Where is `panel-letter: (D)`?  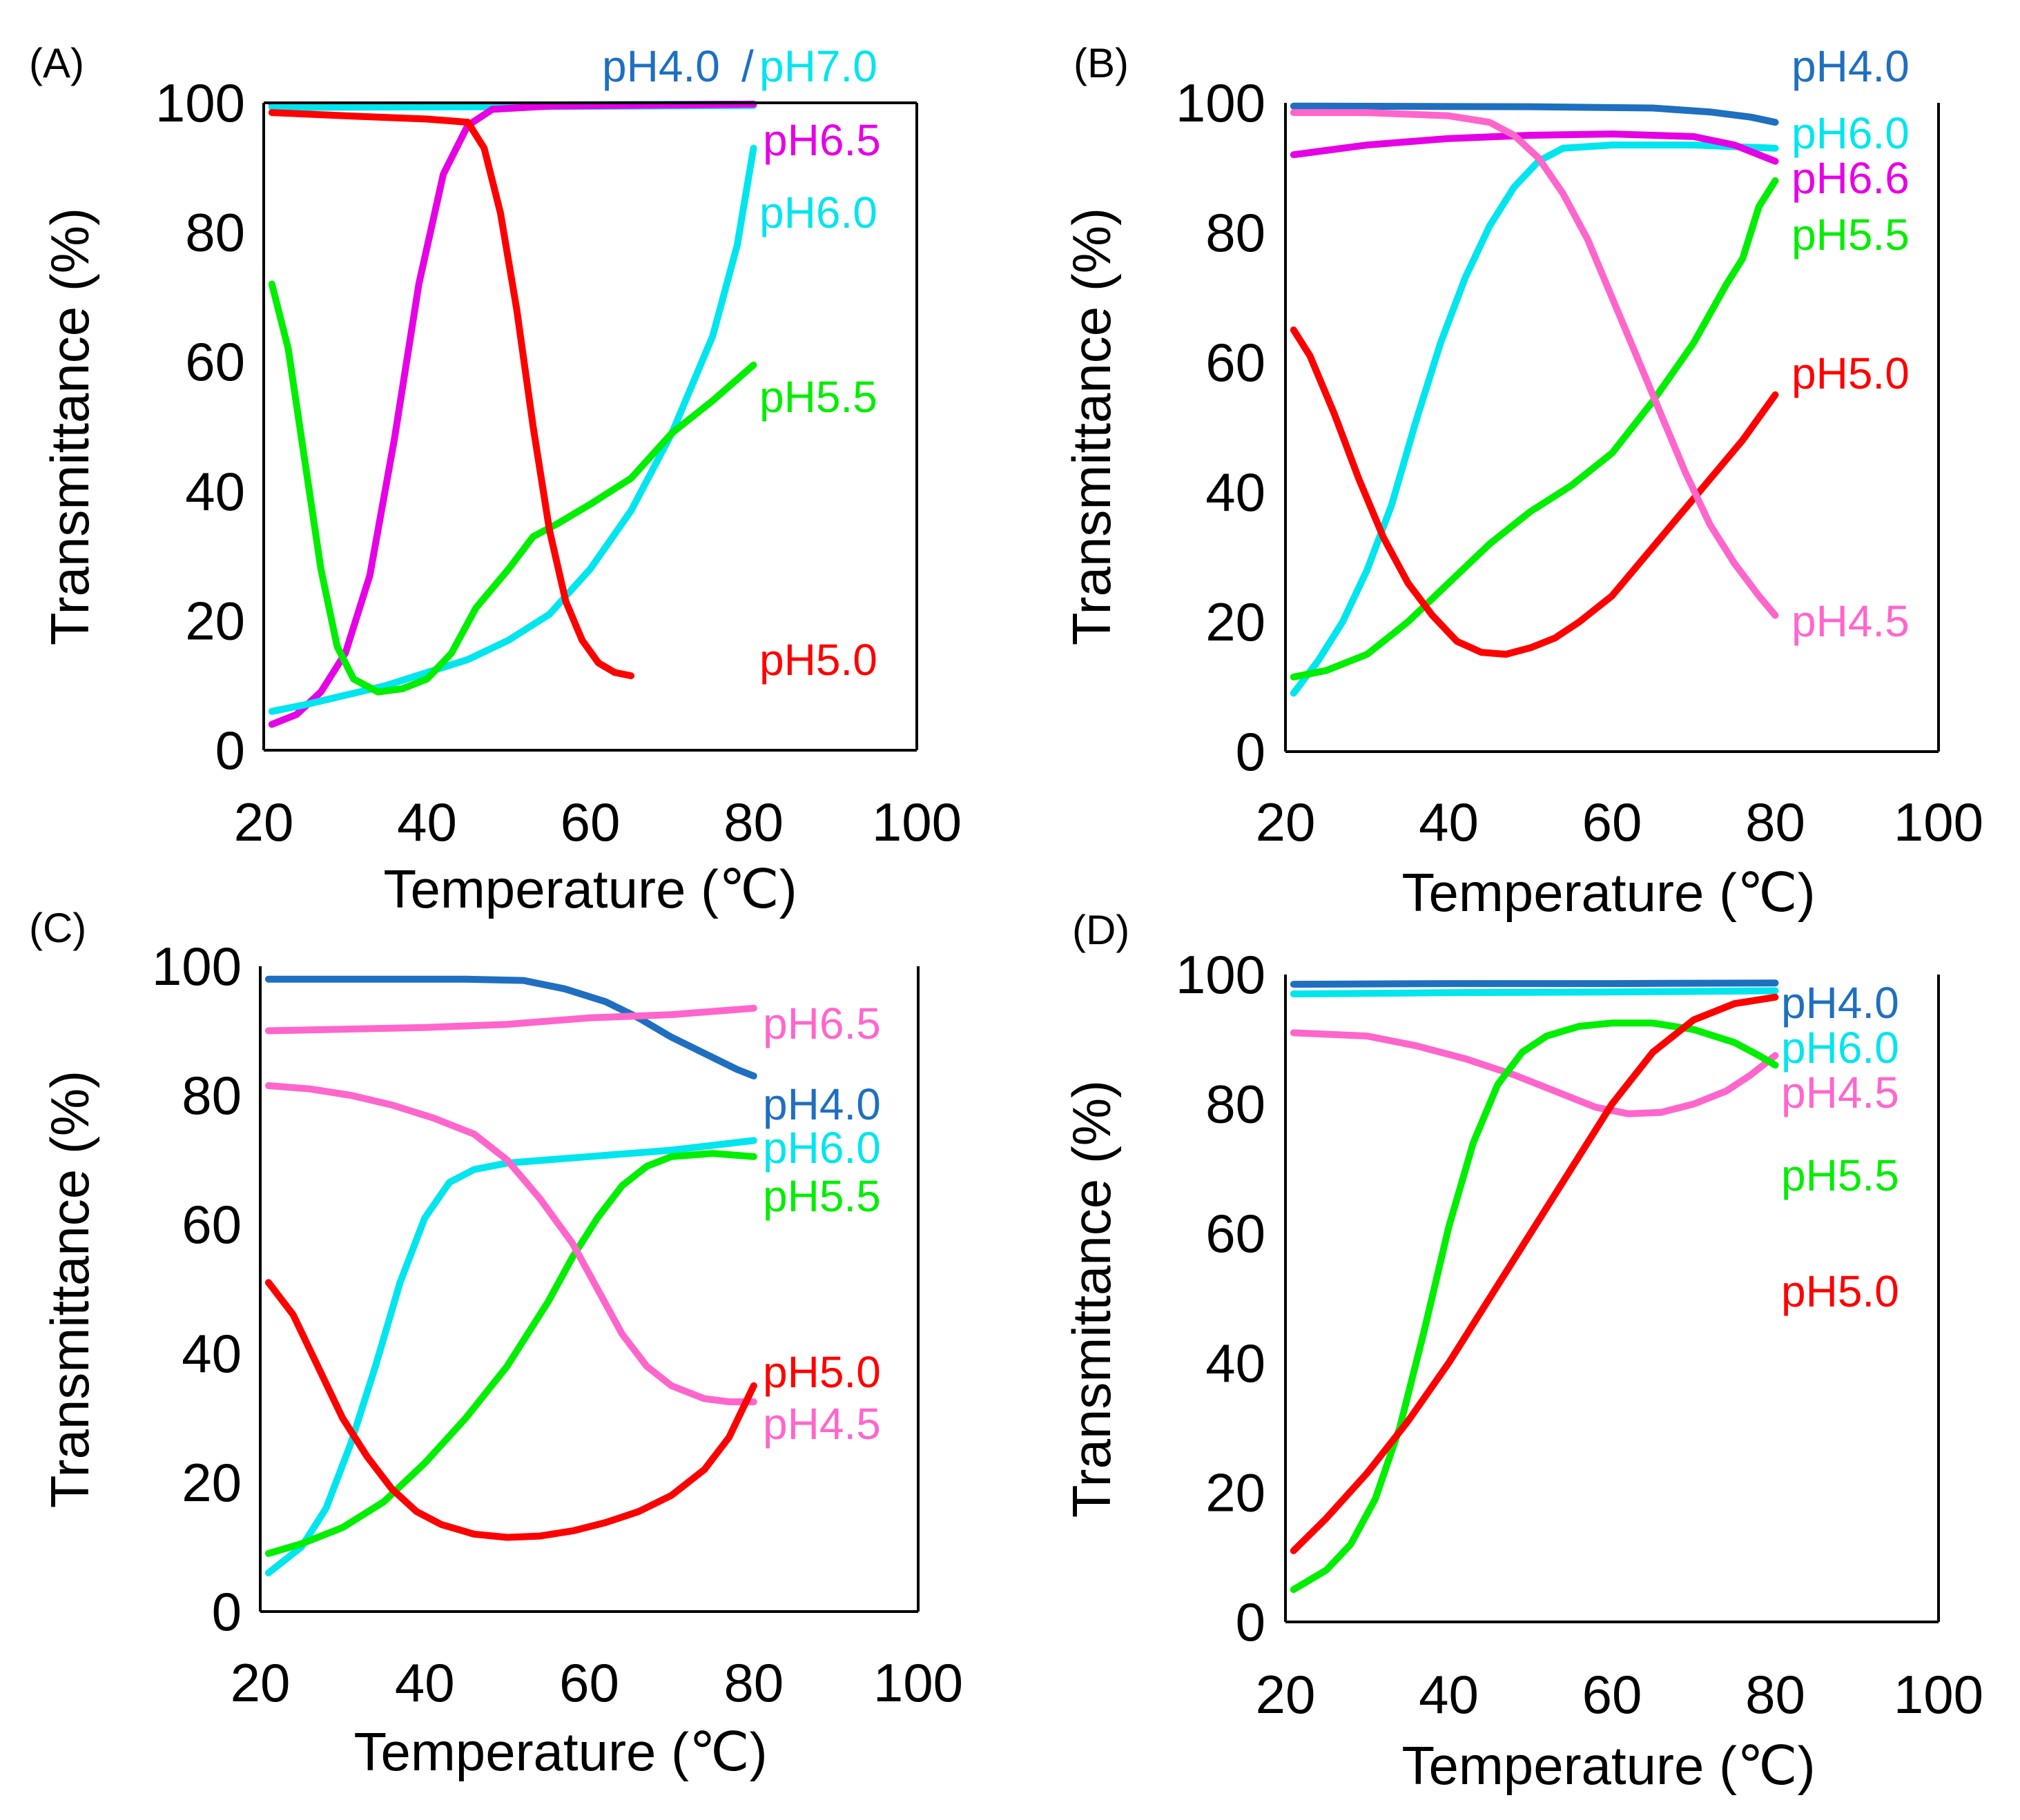 panel-letter: (D) is located at coordinates (1100, 930).